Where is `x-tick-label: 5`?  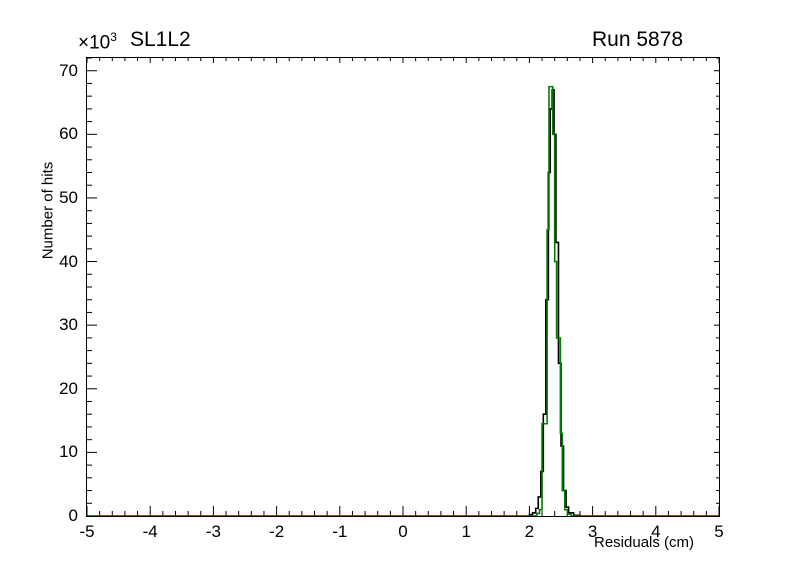
x-tick-label: 5 is located at coordinates (719, 531).